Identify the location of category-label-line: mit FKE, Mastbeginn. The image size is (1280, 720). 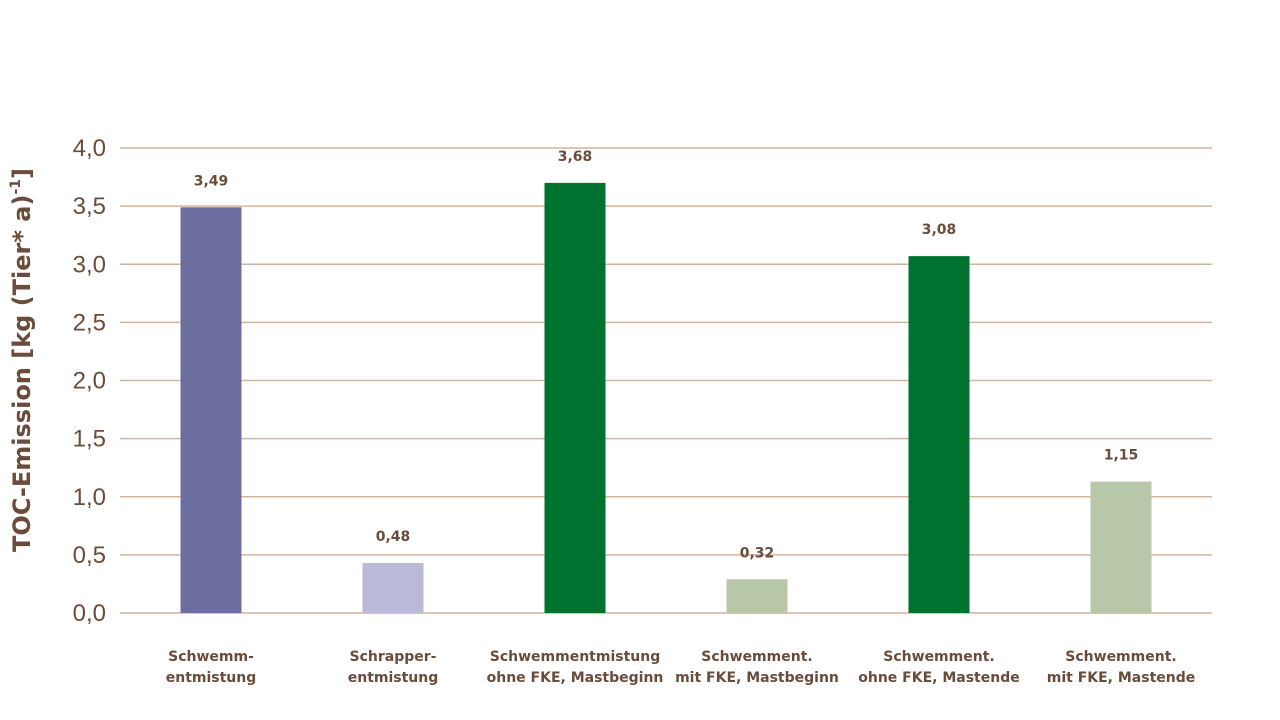
(757, 678).